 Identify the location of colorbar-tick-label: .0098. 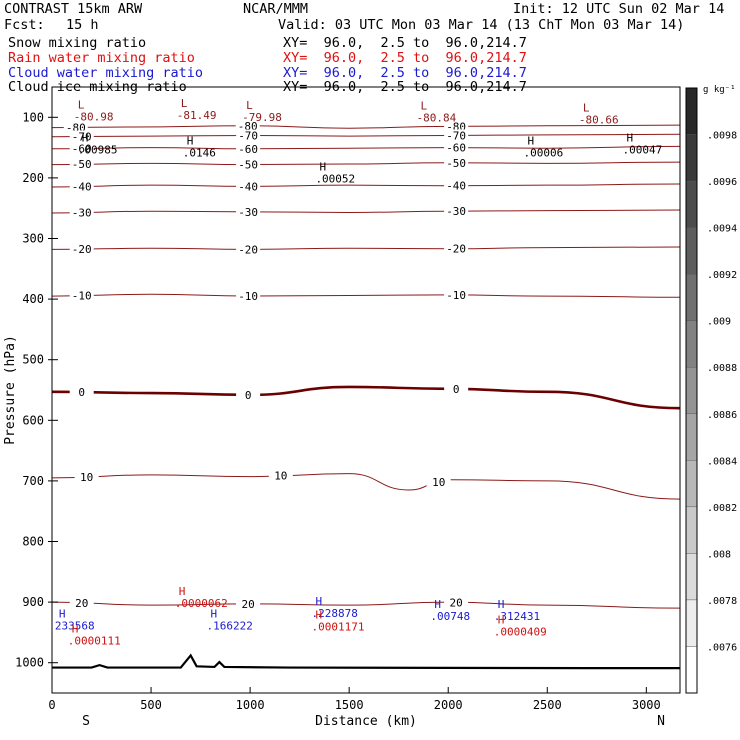
(722, 136).